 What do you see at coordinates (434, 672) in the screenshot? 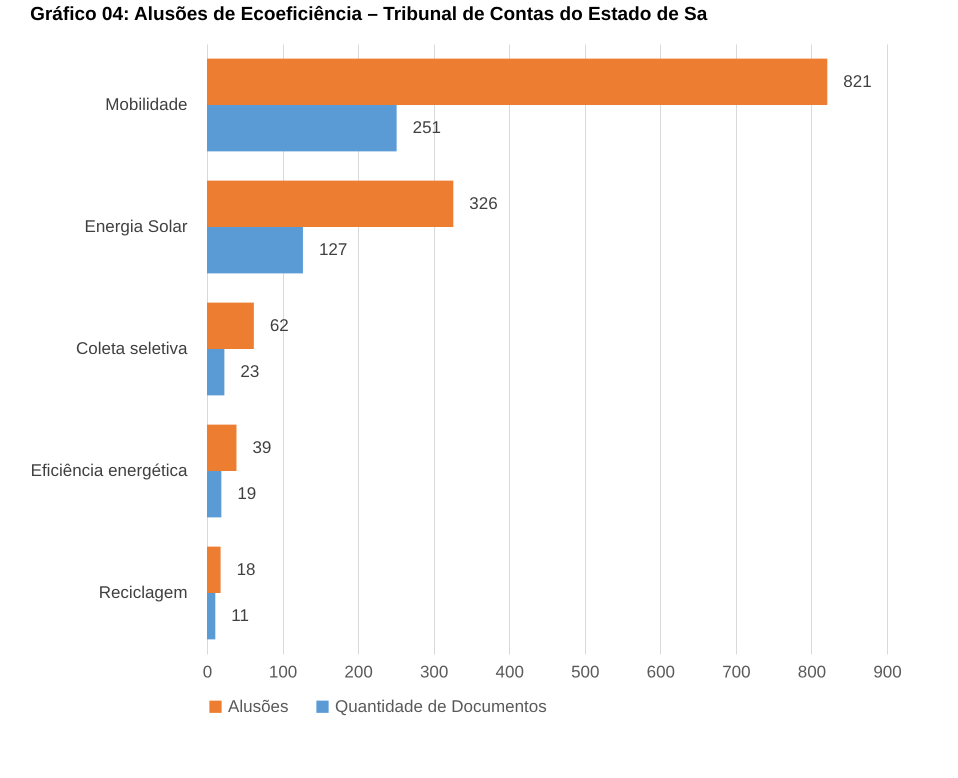
I see `x-tick-label: 300` at bounding box center [434, 672].